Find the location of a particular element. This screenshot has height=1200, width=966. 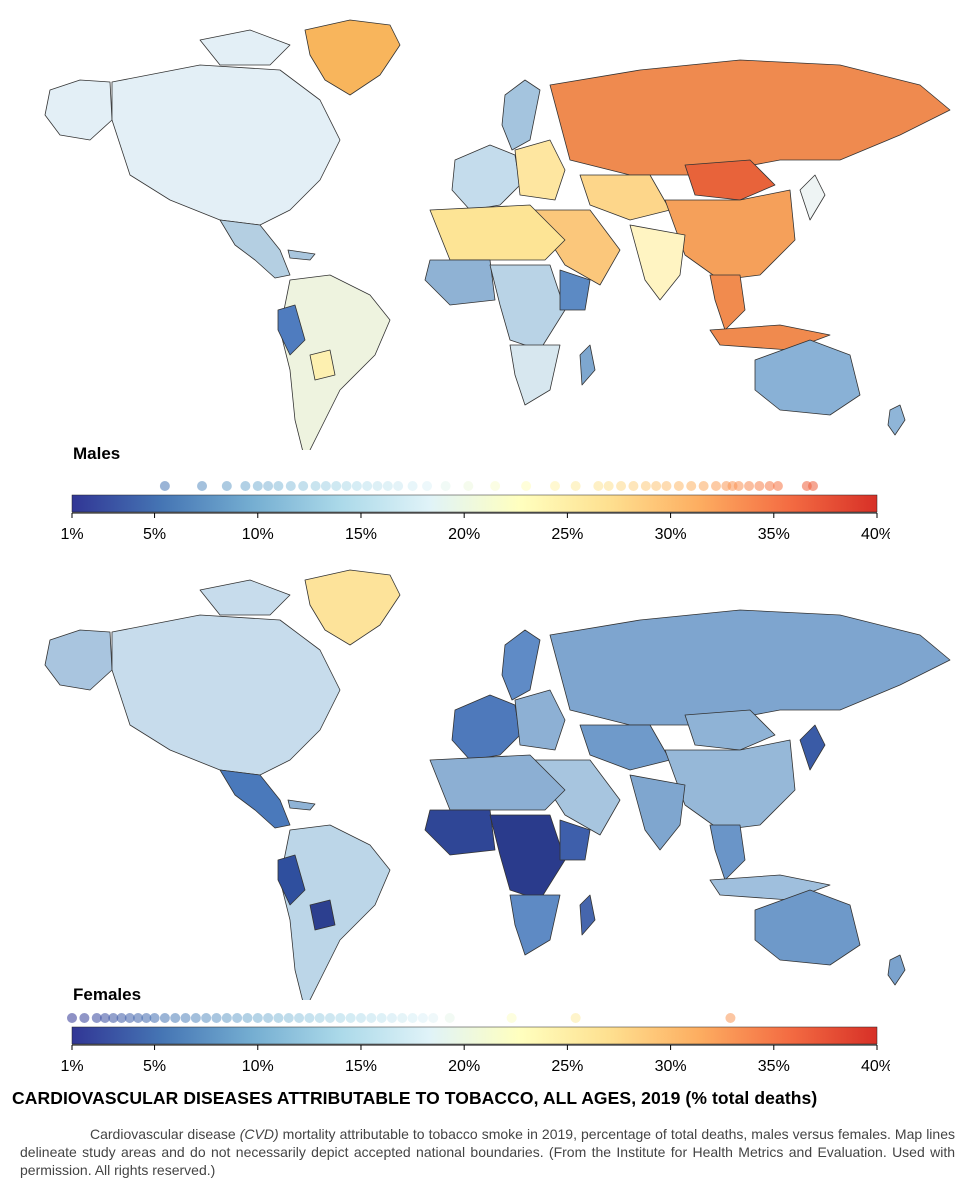

females-legend: 1% 5% 10% 15% 20% 25% 30% 35% 40% is located at coordinates (475, 1044).